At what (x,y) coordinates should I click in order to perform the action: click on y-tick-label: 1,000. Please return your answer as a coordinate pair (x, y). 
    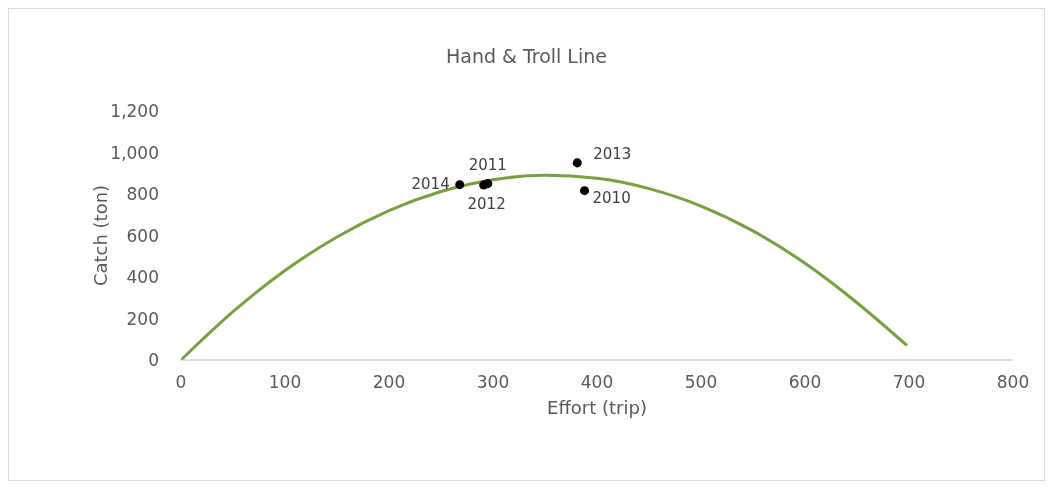
    Looking at the image, I should click on (134, 152).